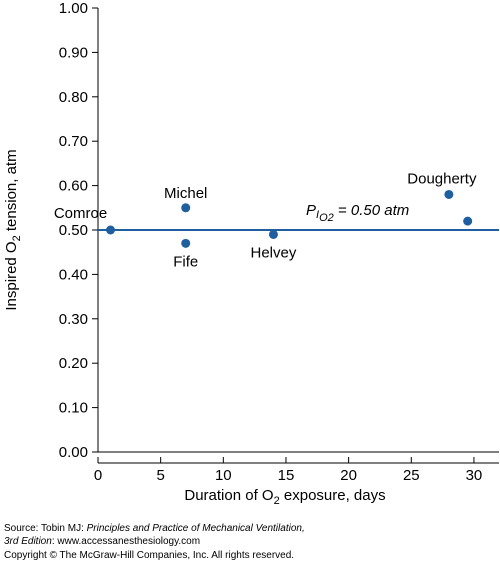 This screenshot has width=500, height=564. Describe the element at coordinates (274, 252) in the screenshot. I see `data-point-label: Helvey` at that location.